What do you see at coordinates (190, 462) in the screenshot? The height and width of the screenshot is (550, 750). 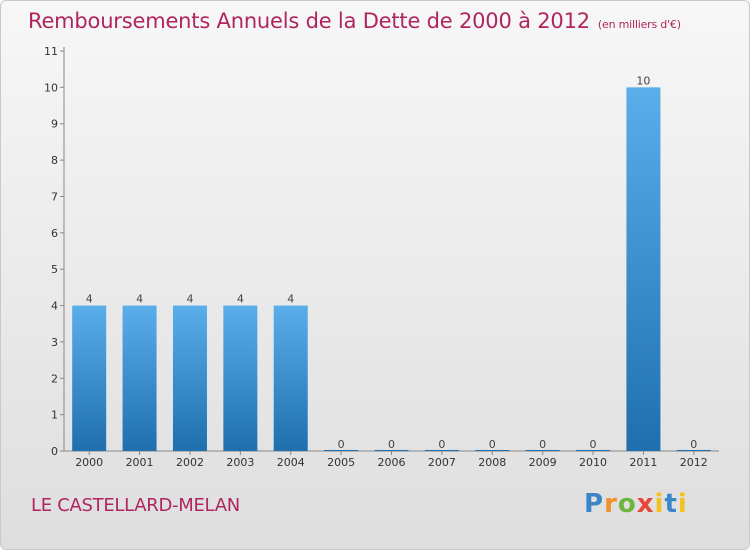 I see `x-tick-label: 2002` at bounding box center [190, 462].